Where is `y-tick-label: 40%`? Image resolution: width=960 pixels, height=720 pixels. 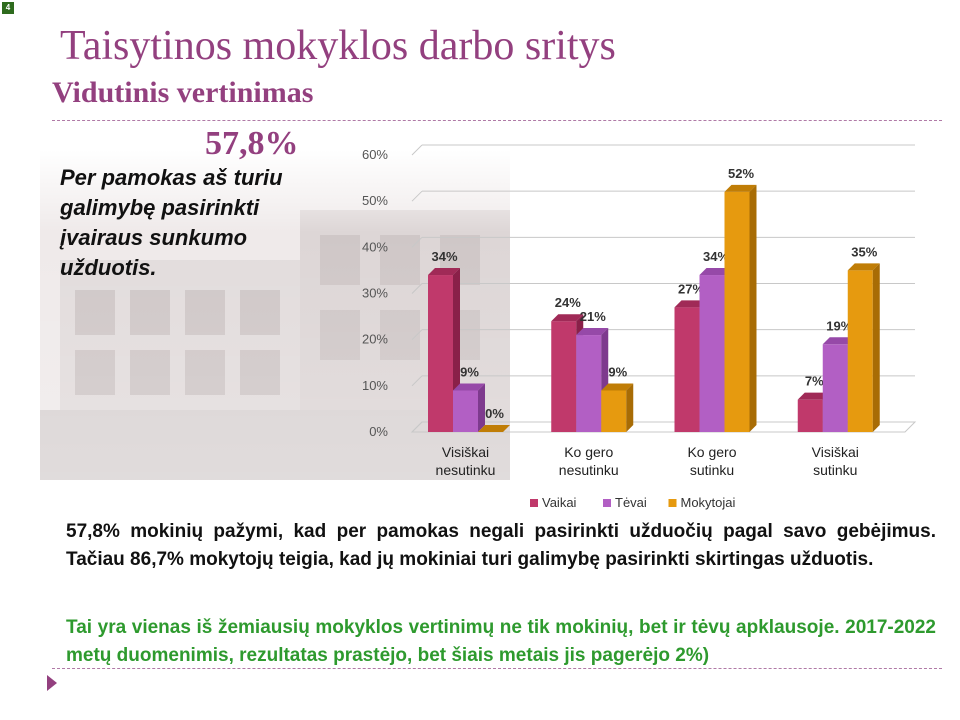
y-tick-label: 40% is located at coordinates (375, 246).